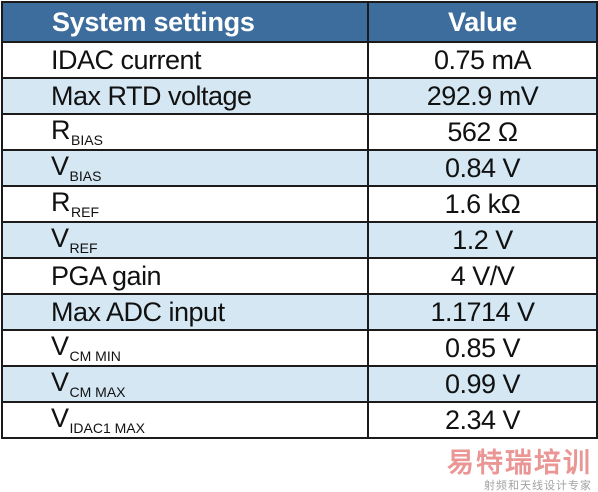 The height and width of the screenshot is (492, 598). What do you see at coordinates (482, 60) in the screenshot?
I see `setting-value: 0.75 mA` at bounding box center [482, 60].